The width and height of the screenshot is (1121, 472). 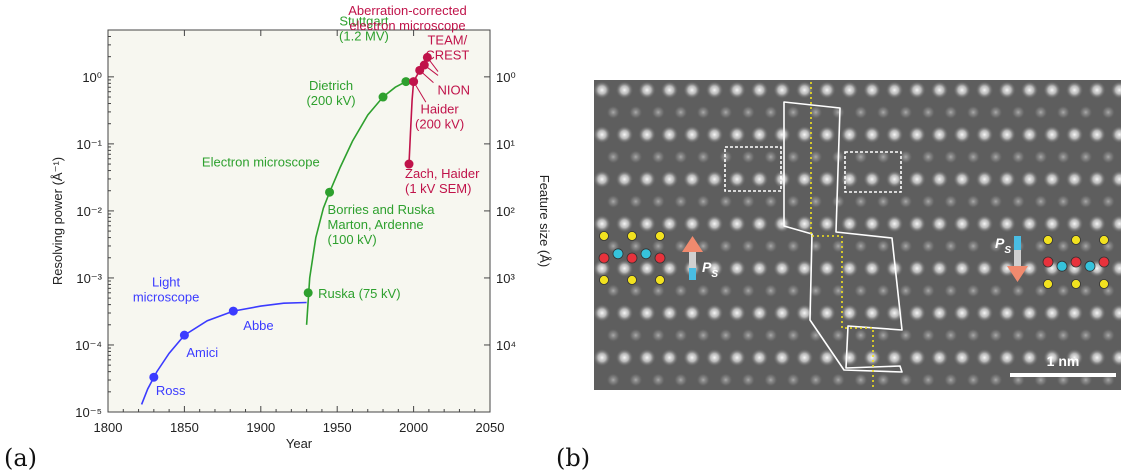 I want to click on point-label: Zach, Haider (1 kV SEM), so click(x=442, y=181).